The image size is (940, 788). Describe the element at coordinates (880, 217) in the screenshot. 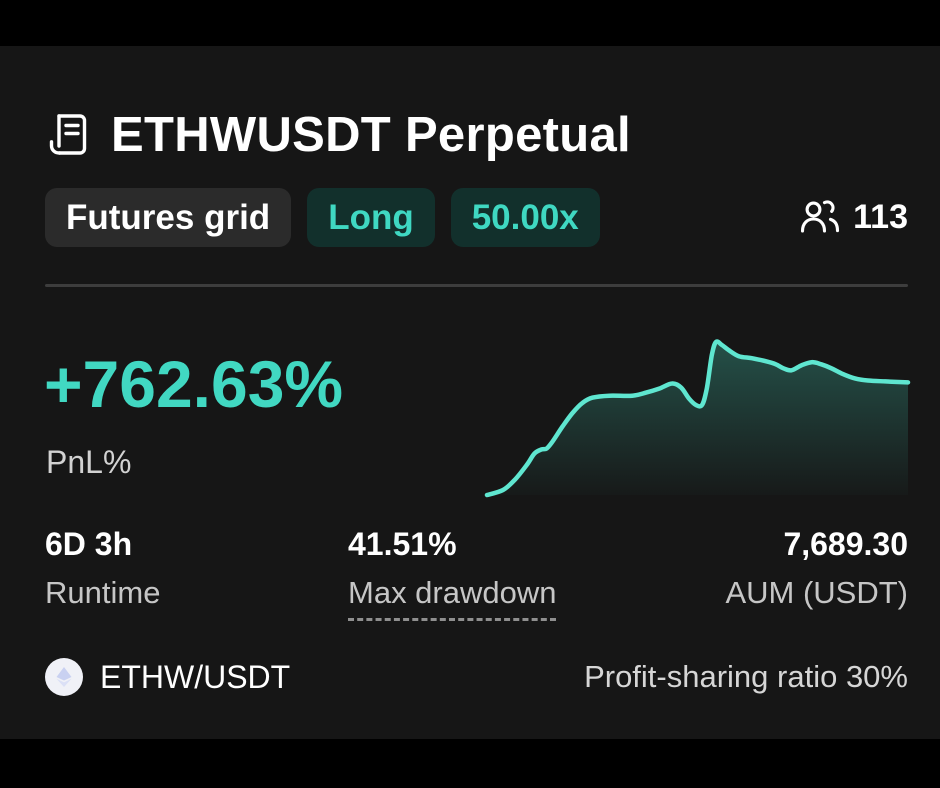

I see `followers-count: 113` at that location.